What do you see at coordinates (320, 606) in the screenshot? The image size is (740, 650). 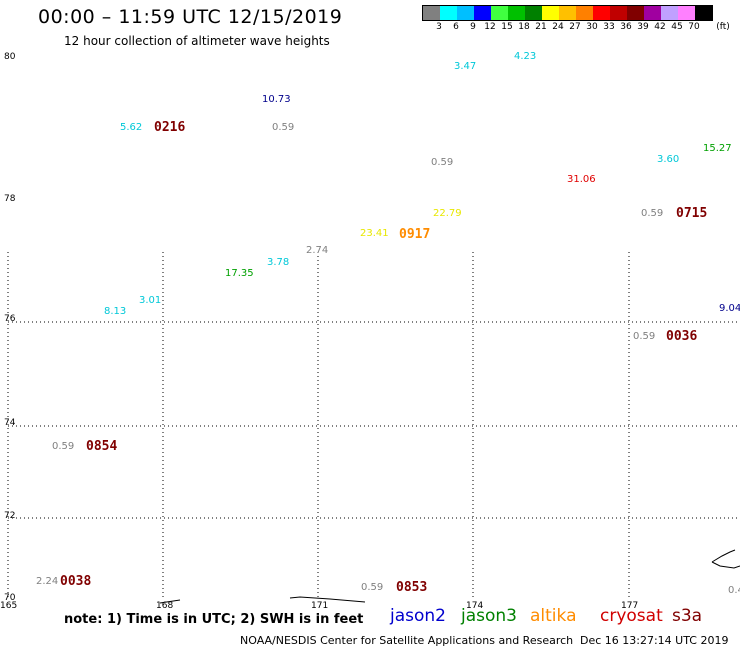 I see `lon-label-171: 171` at bounding box center [320, 606].